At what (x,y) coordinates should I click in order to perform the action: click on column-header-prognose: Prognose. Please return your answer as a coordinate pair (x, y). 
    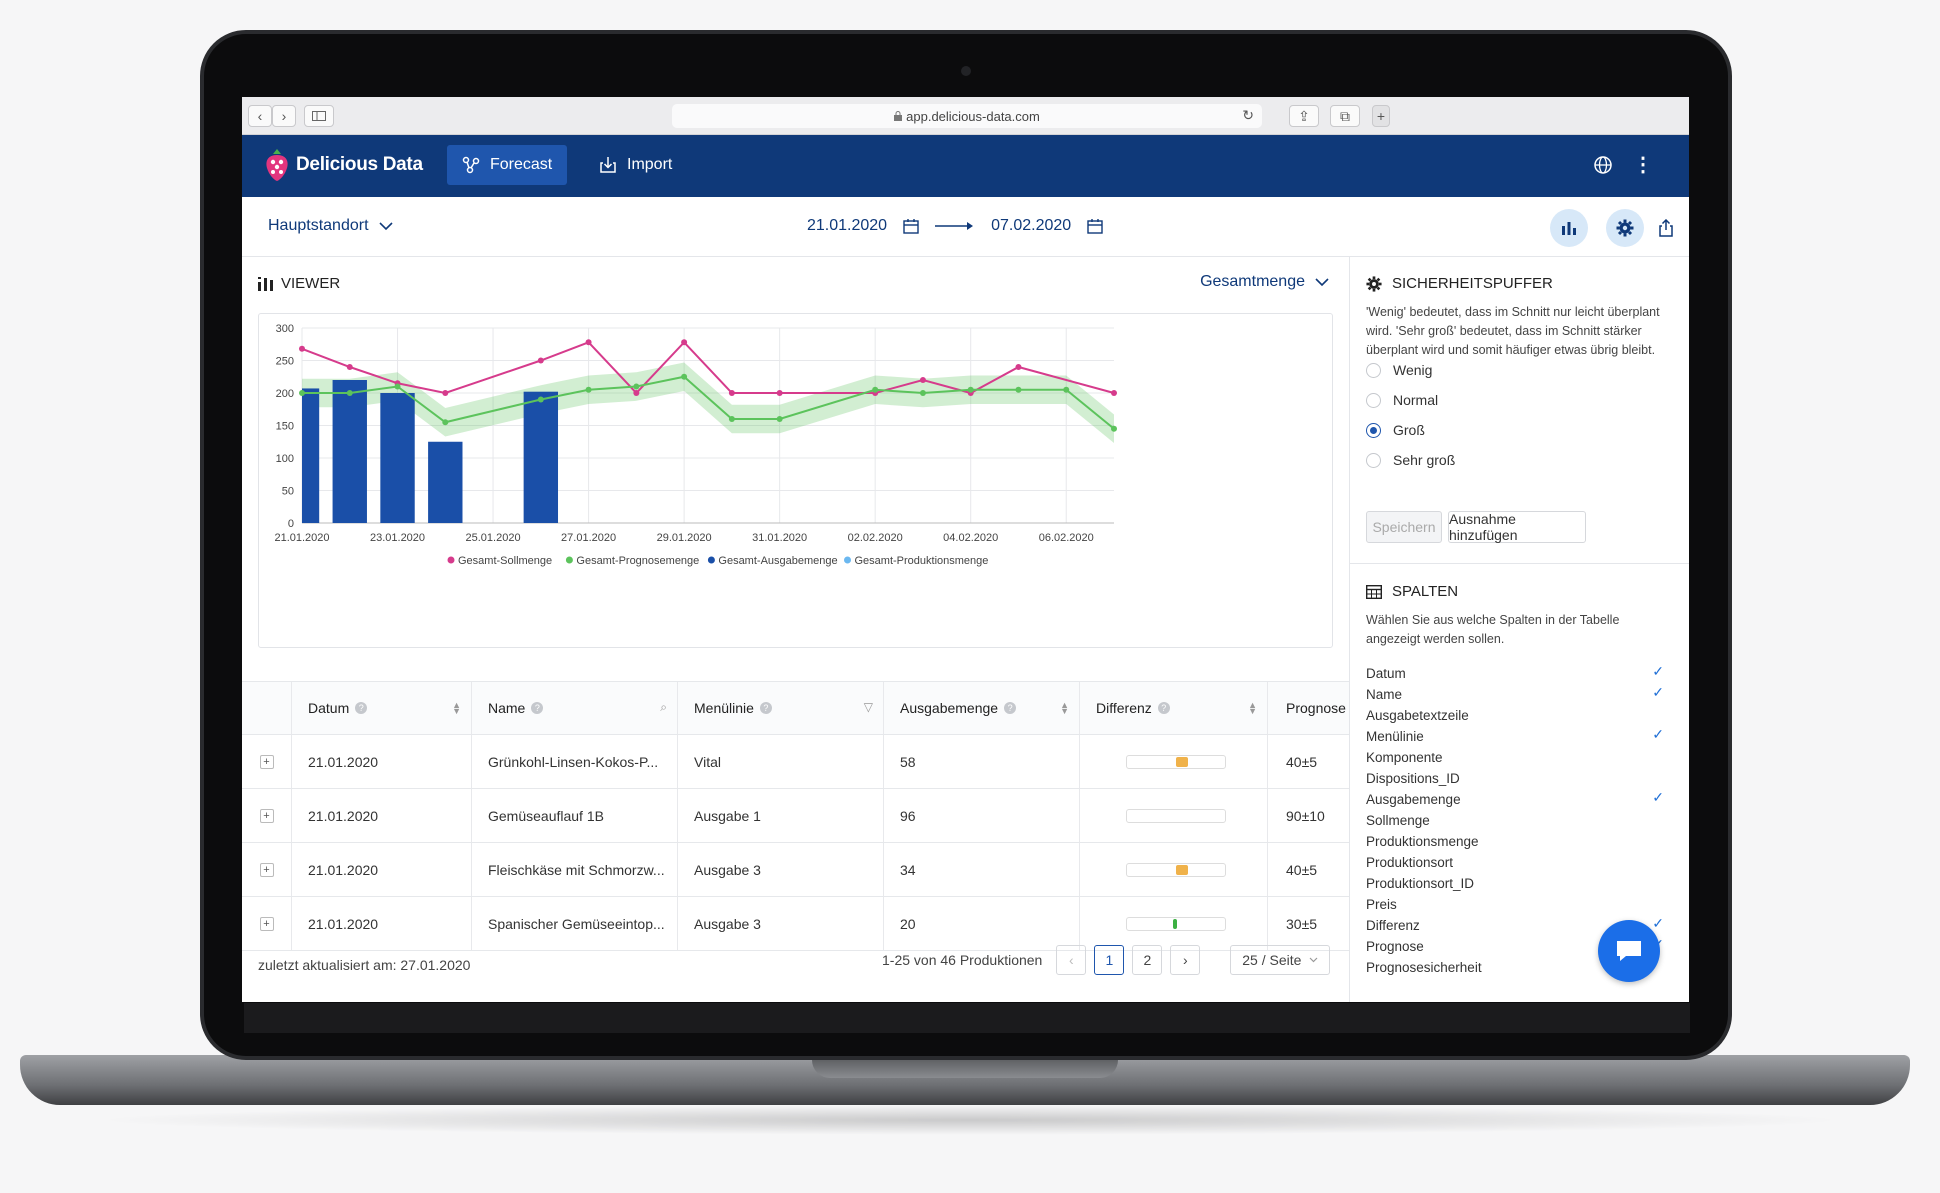
    Looking at the image, I should click on (1313, 708).